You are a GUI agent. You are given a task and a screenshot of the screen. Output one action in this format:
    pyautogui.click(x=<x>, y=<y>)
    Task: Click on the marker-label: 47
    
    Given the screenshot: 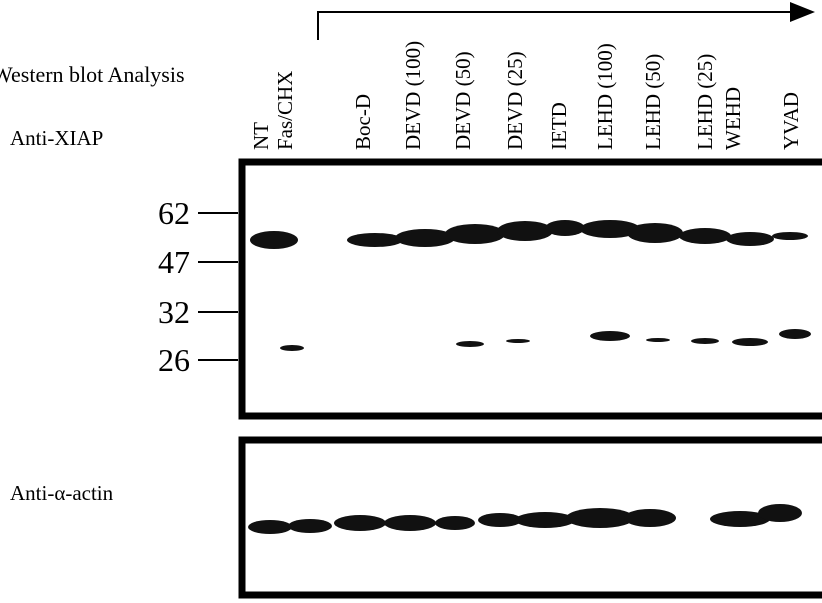 What is the action you would take?
    pyautogui.click(x=174, y=262)
    